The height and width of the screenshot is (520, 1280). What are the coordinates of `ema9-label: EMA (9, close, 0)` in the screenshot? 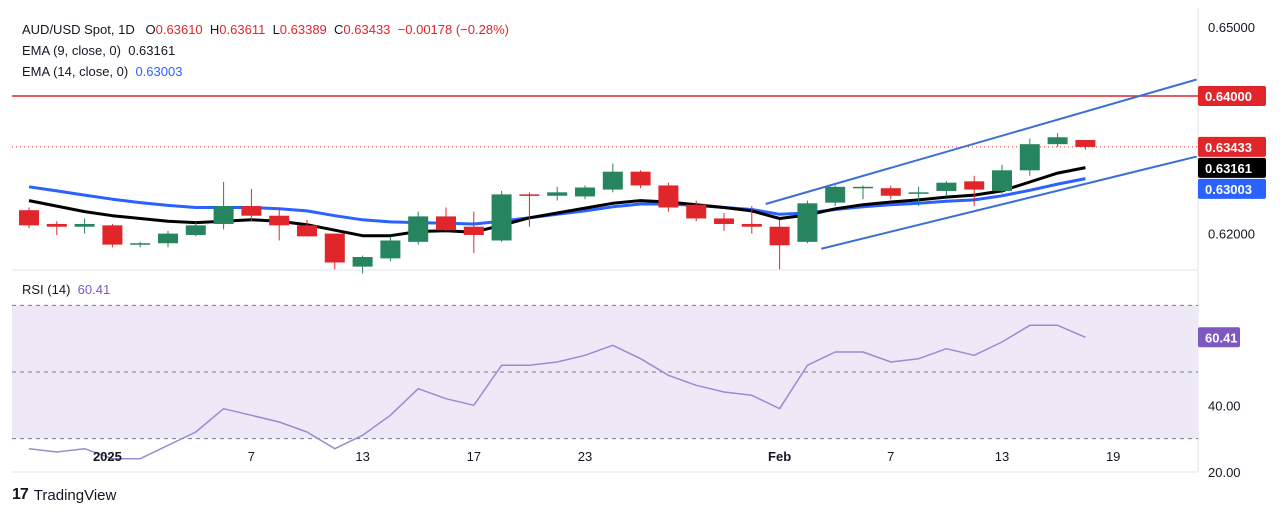 It's located at (71, 50).